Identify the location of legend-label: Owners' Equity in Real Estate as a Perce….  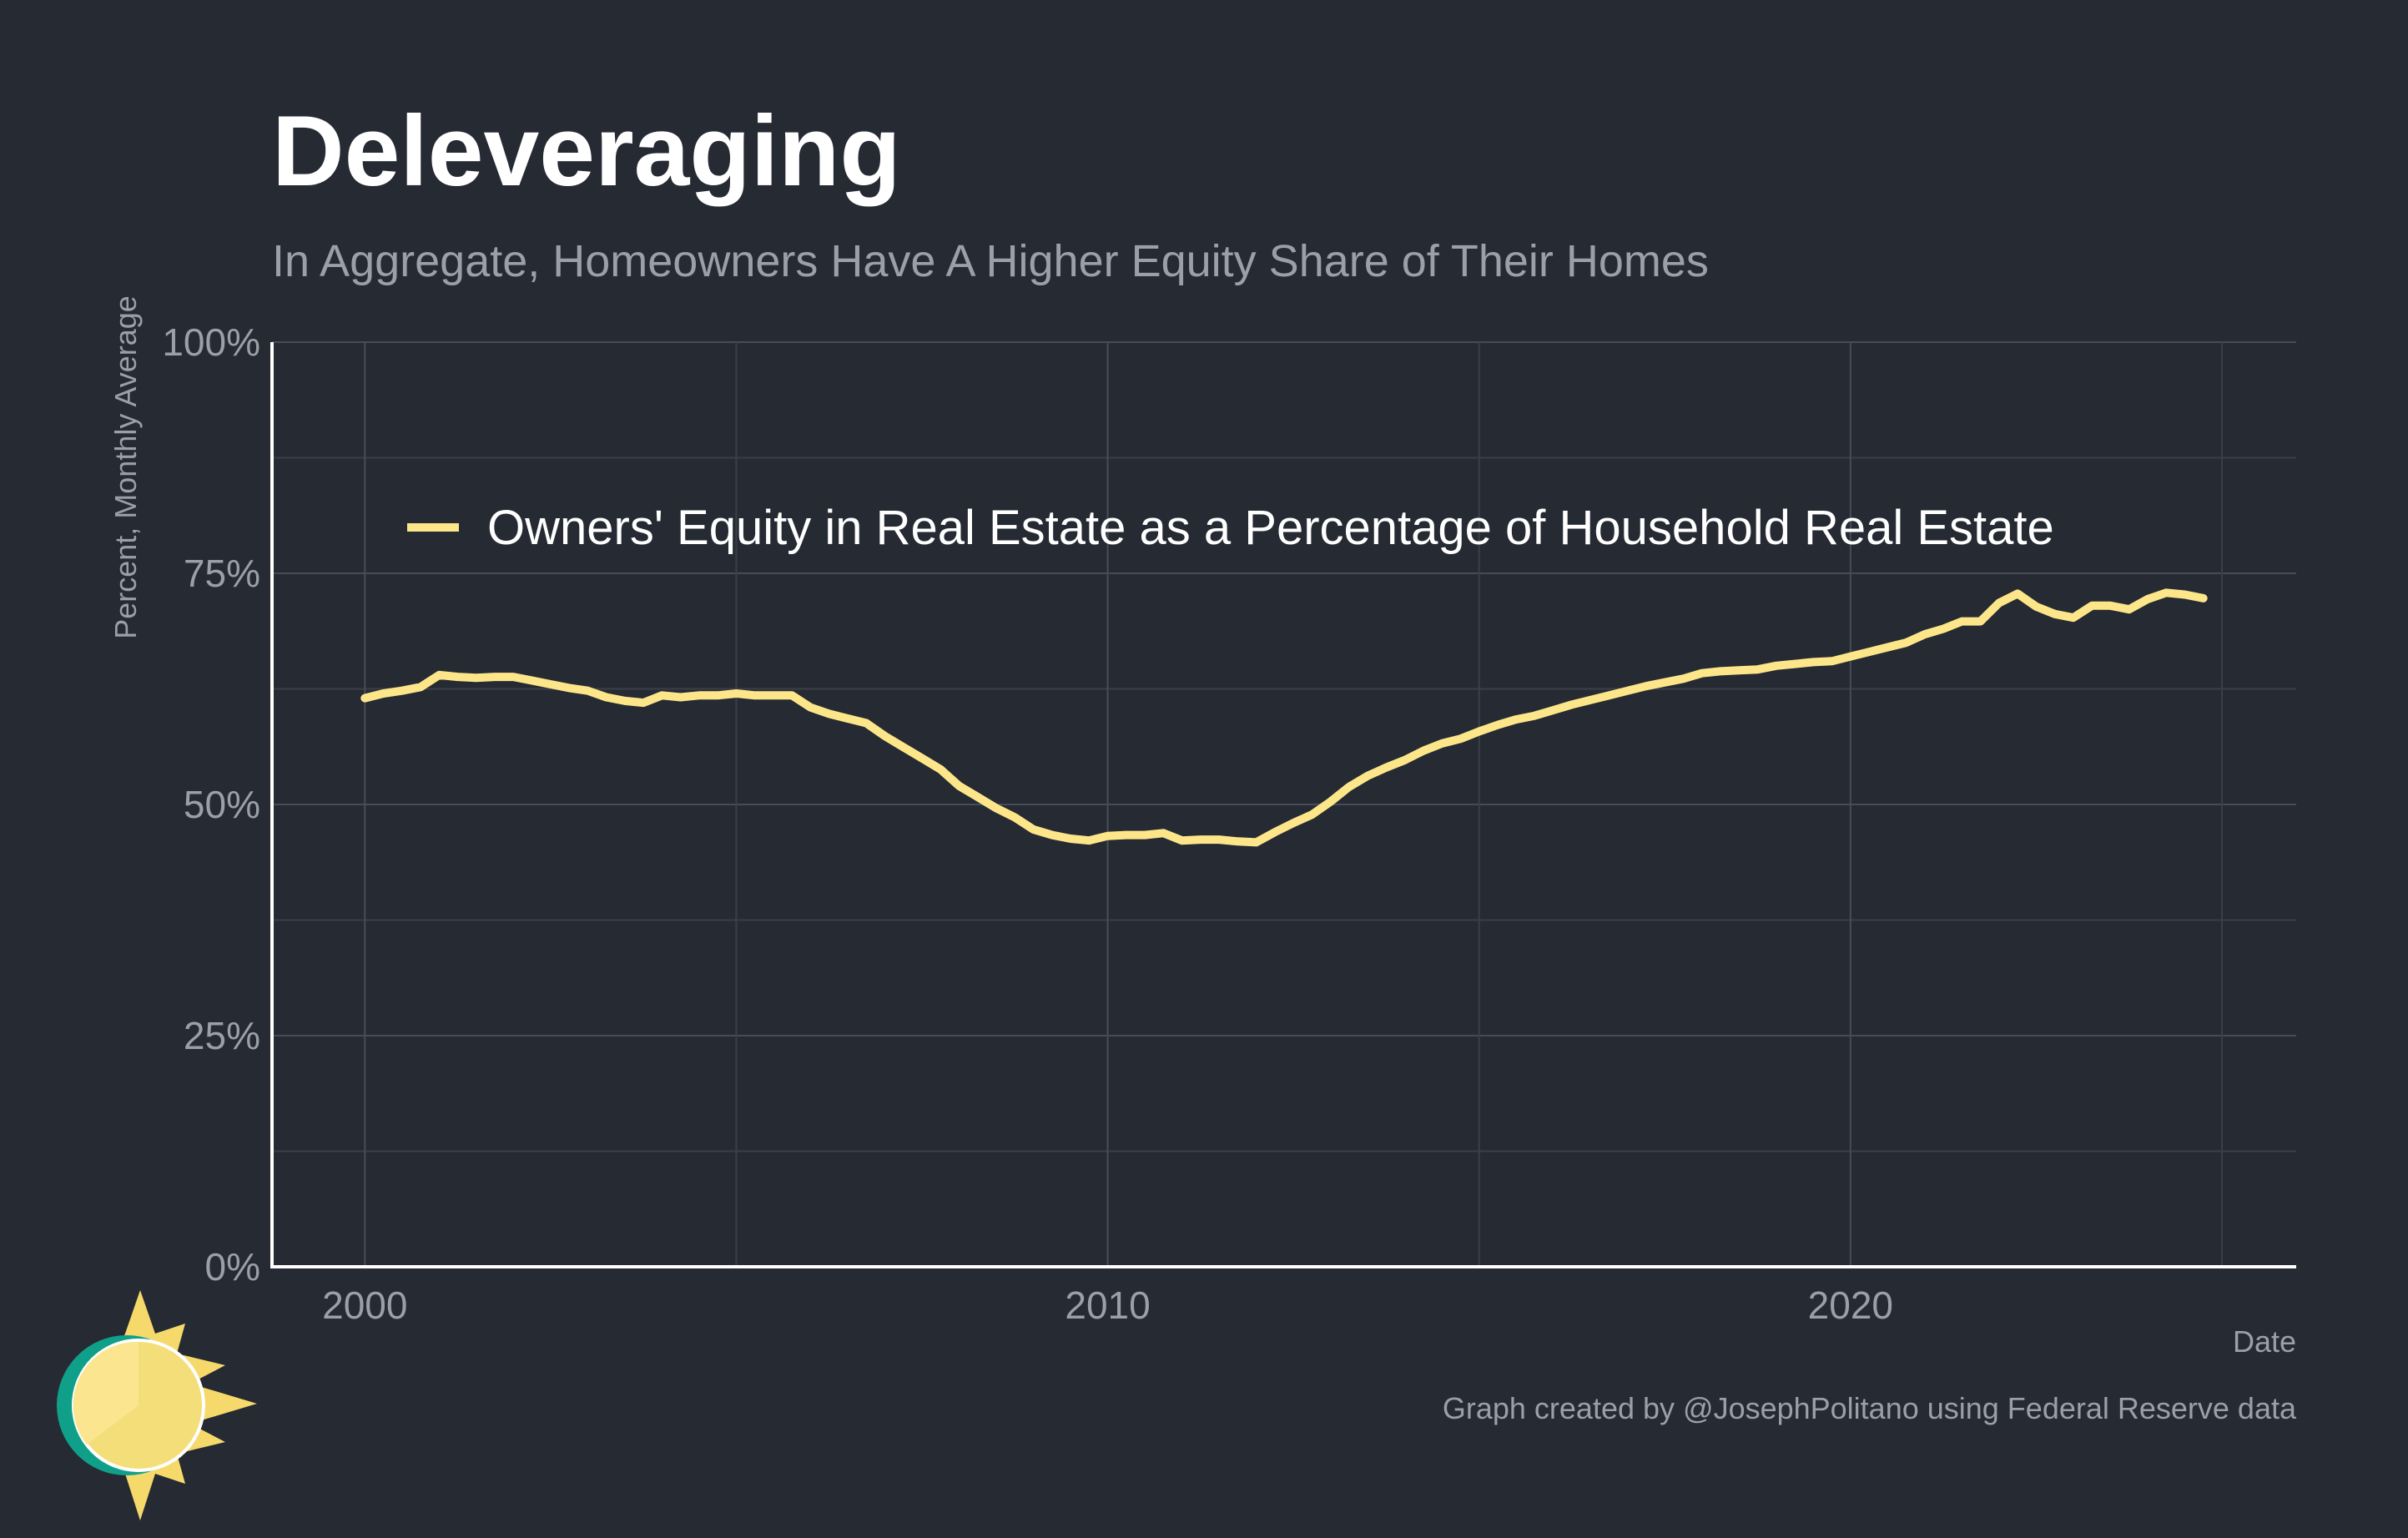
(1270, 528).